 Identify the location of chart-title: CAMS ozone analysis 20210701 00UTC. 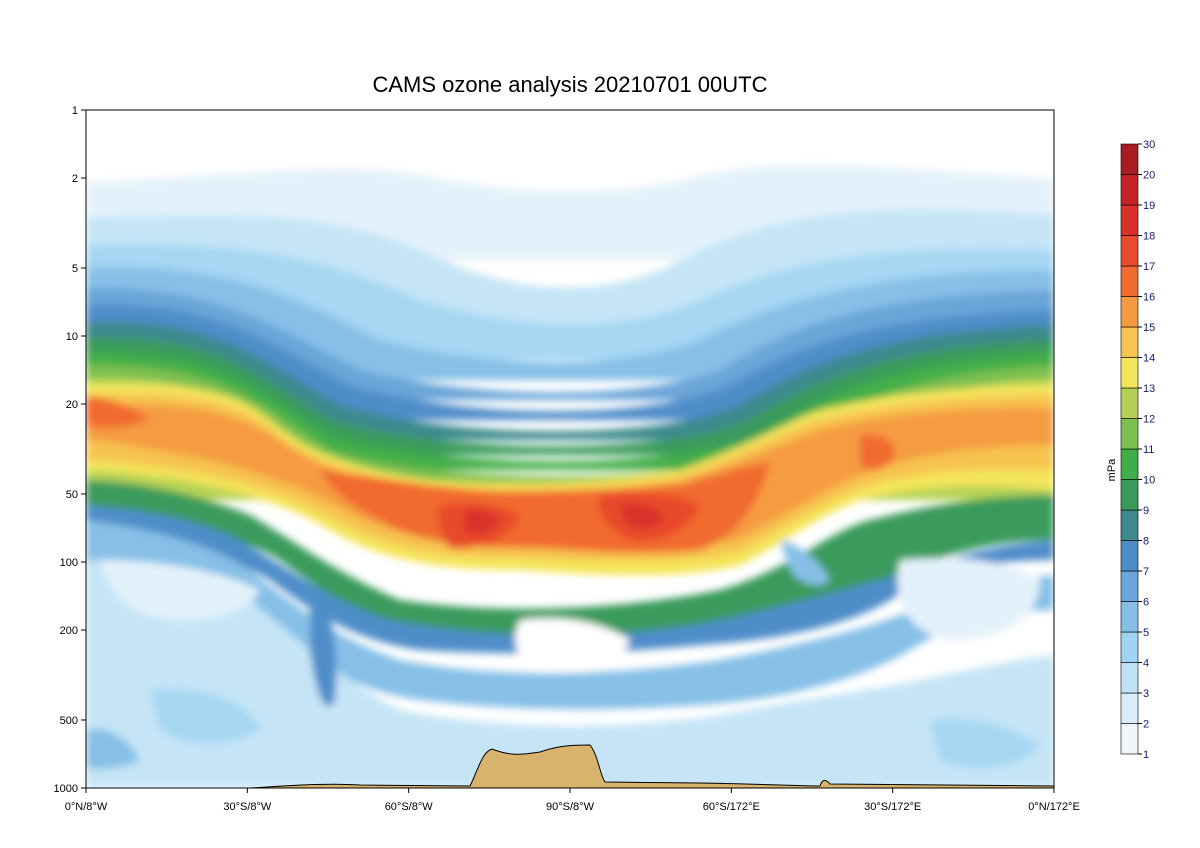
(570, 84).